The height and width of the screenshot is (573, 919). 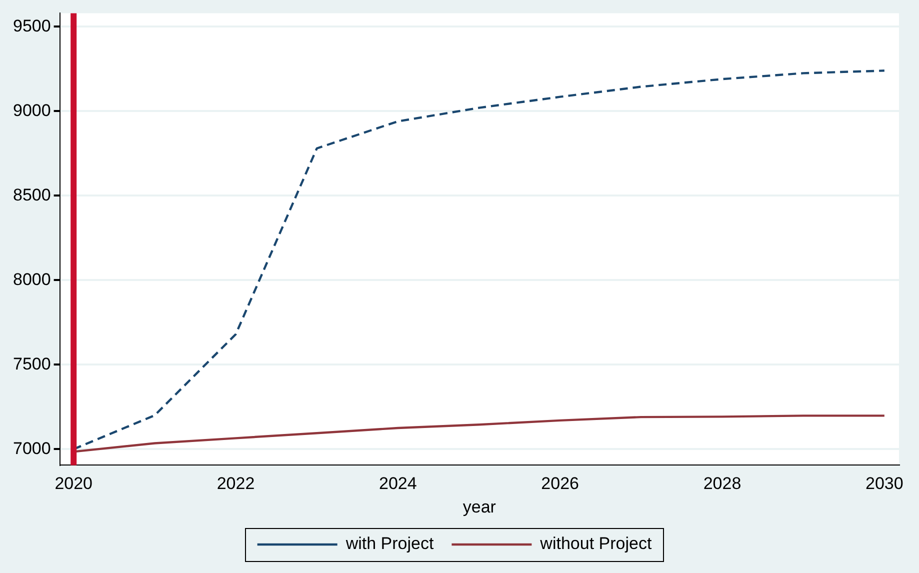 What do you see at coordinates (722, 484) in the screenshot?
I see `x-tick-label: 2028` at bounding box center [722, 484].